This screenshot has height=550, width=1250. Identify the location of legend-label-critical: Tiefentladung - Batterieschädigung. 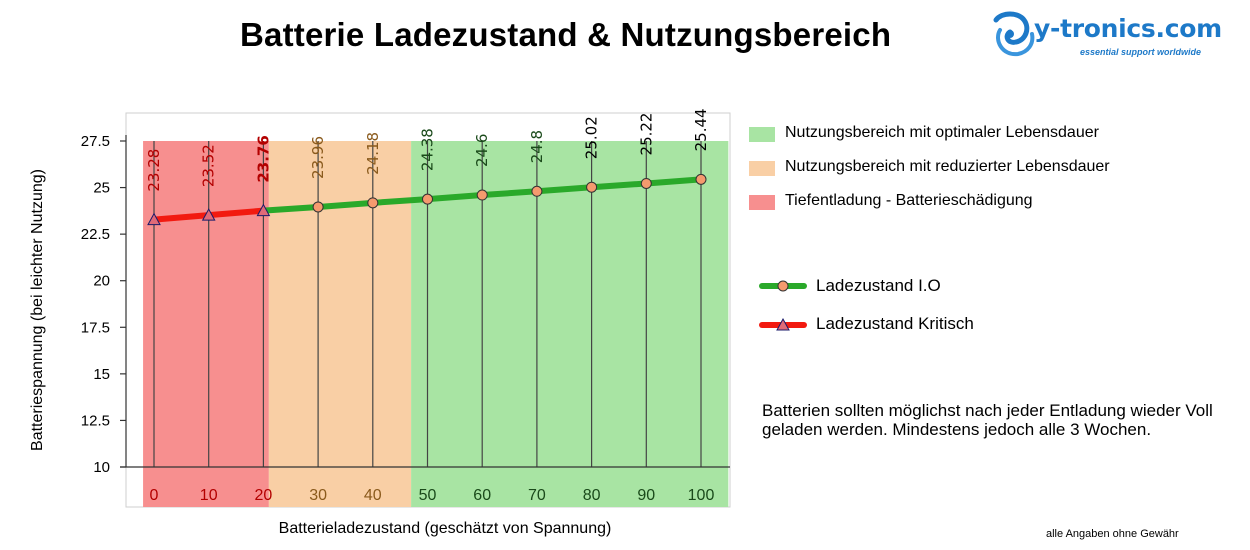
(909, 200).